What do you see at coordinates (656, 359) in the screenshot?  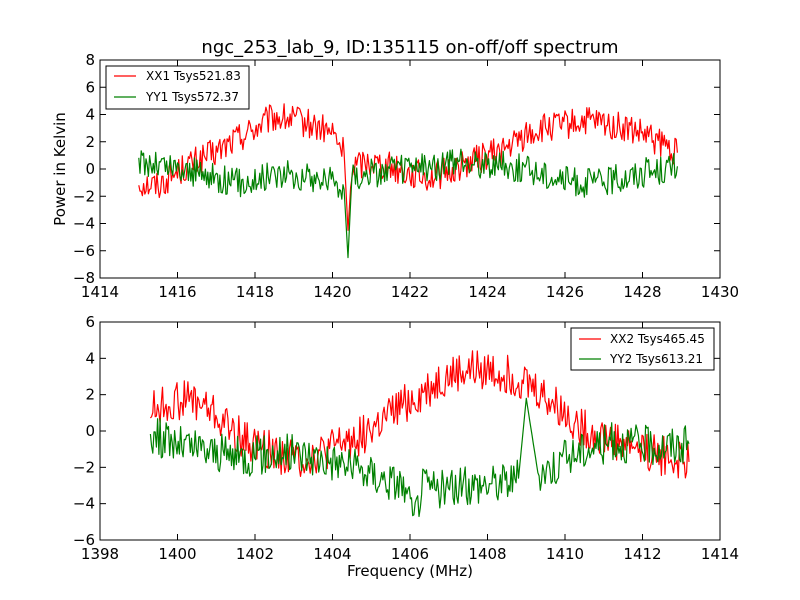 I see `legend-label-yy2: YY2 Tsys613.21` at bounding box center [656, 359].